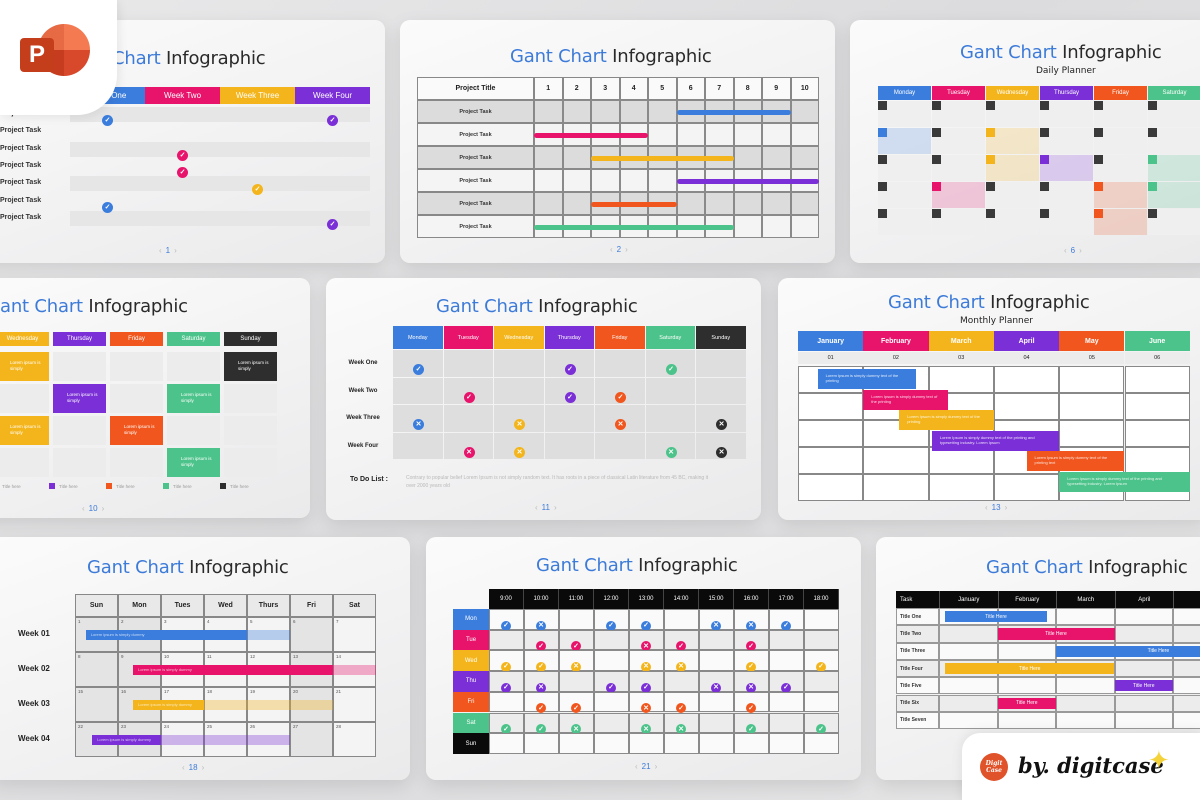 This screenshot has height=800, width=1200. What do you see at coordinates (107, 205) in the screenshot?
I see `task-marker: ✓` at bounding box center [107, 205].